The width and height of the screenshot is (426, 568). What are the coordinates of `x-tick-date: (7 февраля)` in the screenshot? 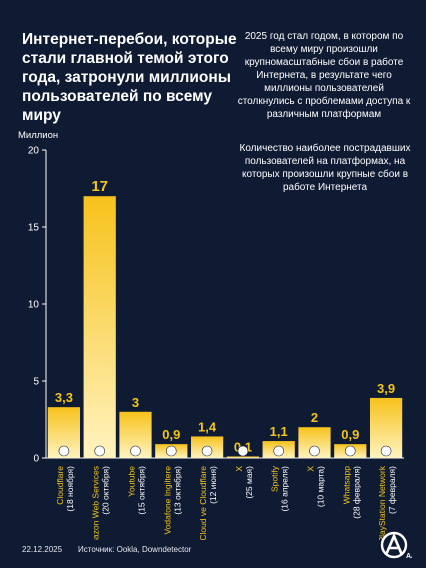 It's located at (392, 490).